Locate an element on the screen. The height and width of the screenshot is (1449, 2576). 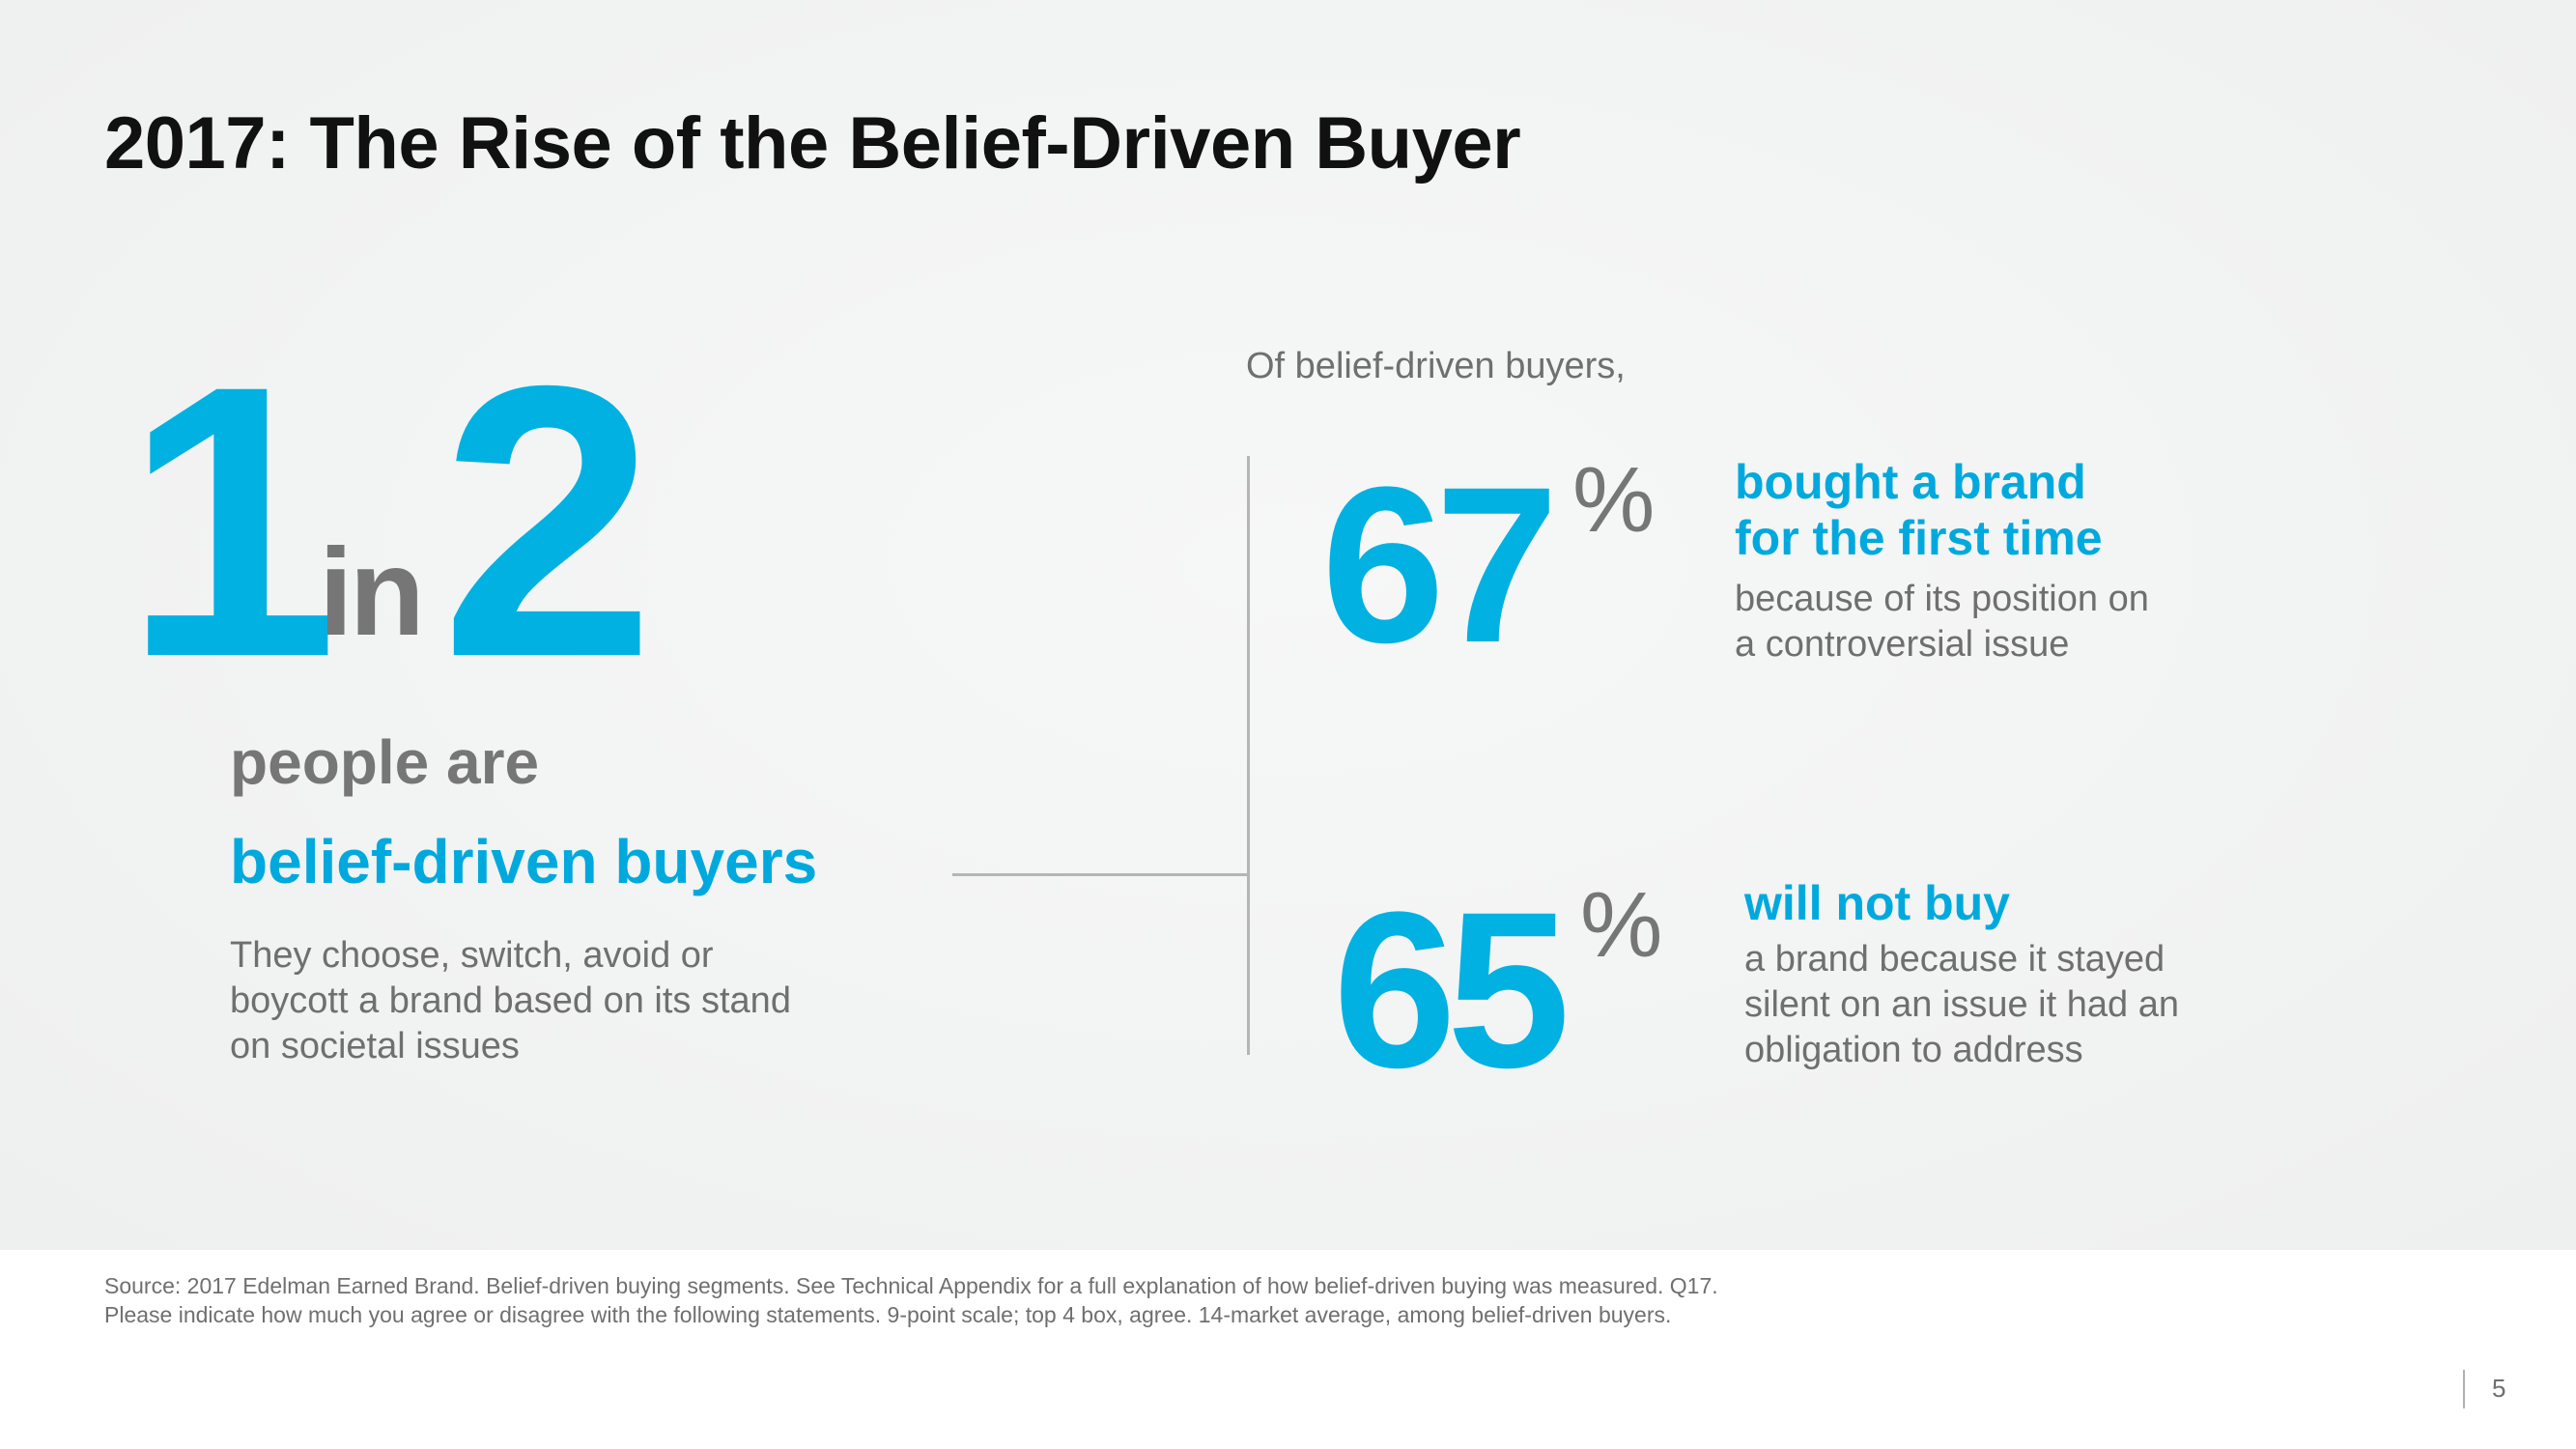
headline-line1: people are is located at coordinates (385, 762).